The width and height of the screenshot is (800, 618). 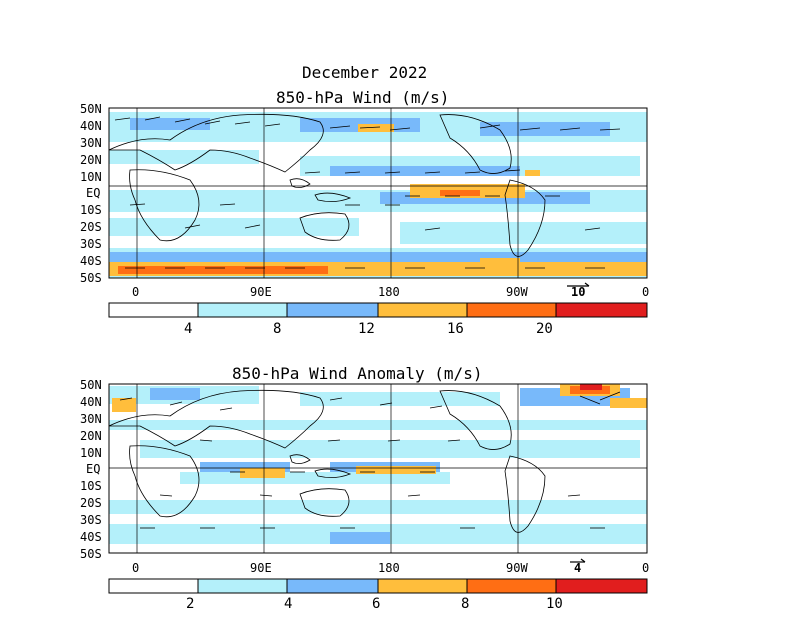 I want to click on panel1-colorbar, so click(x=378, y=310).